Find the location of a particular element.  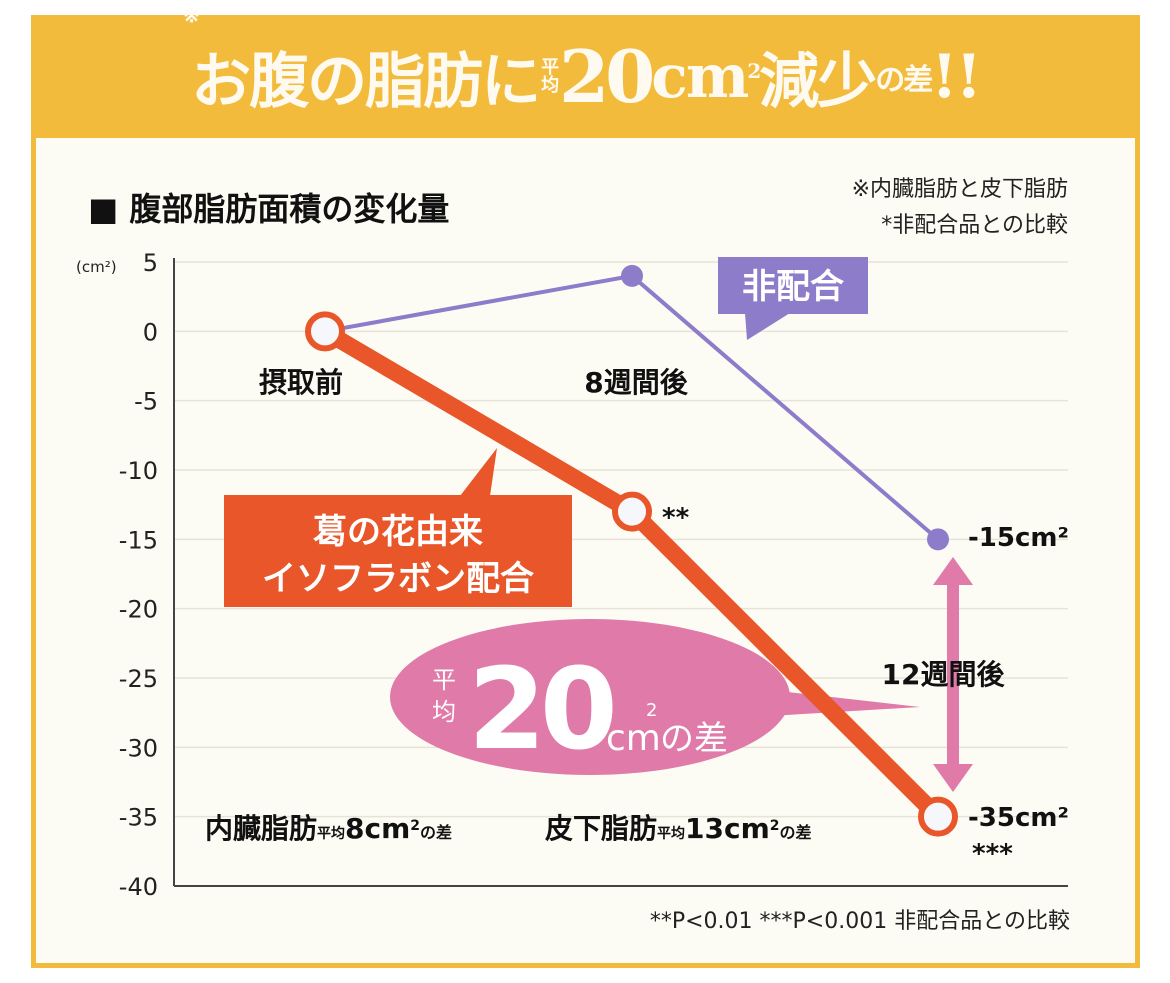

visceral-avg: 平均 is located at coordinates (331, 833).